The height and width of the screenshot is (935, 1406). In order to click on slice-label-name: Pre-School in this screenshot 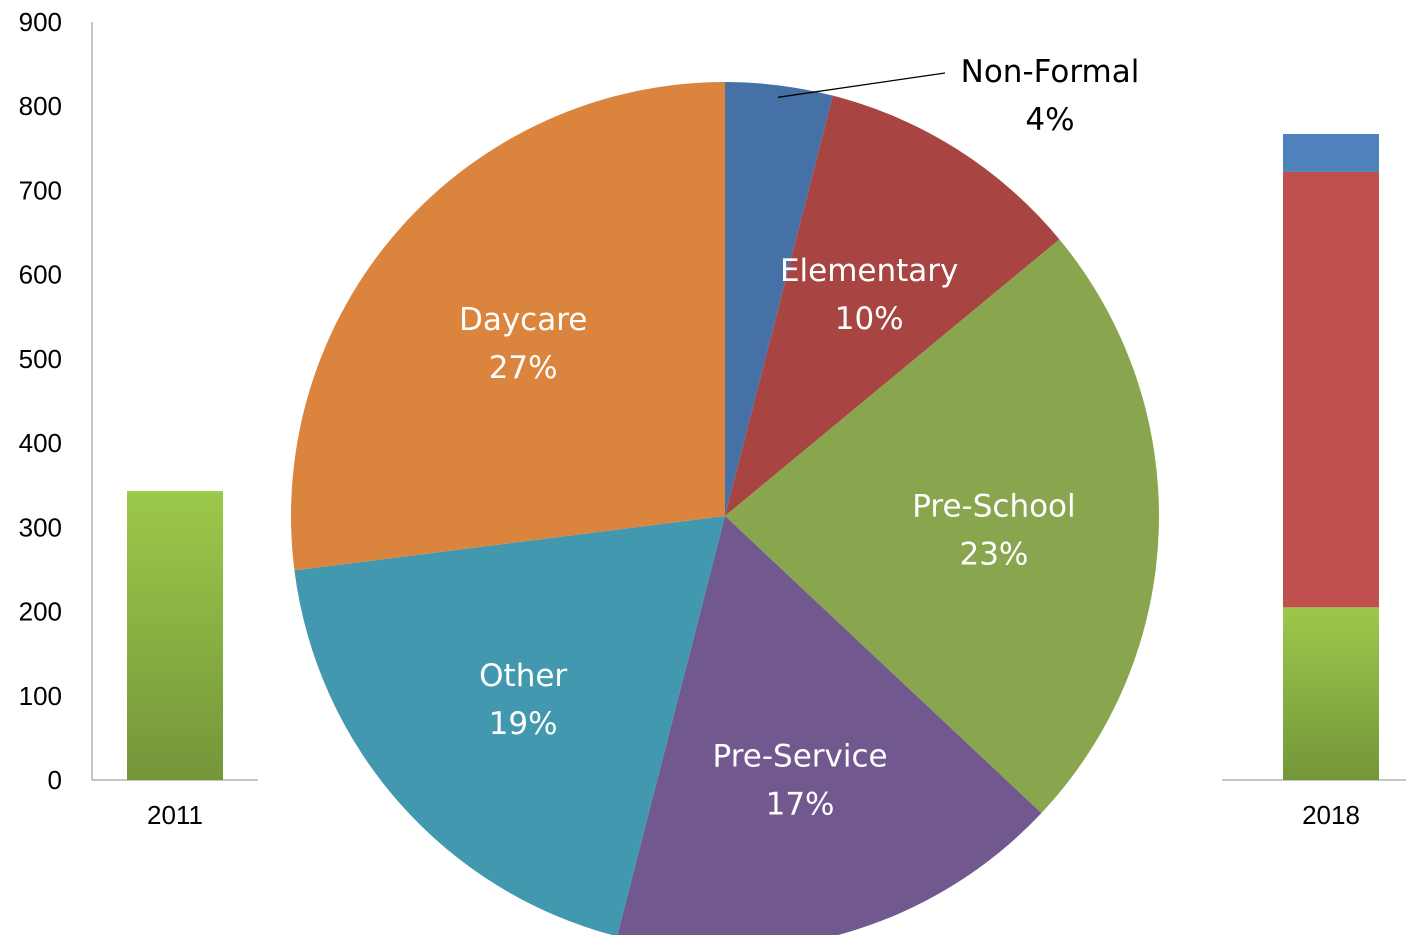, I will do `click(993, 506)`.